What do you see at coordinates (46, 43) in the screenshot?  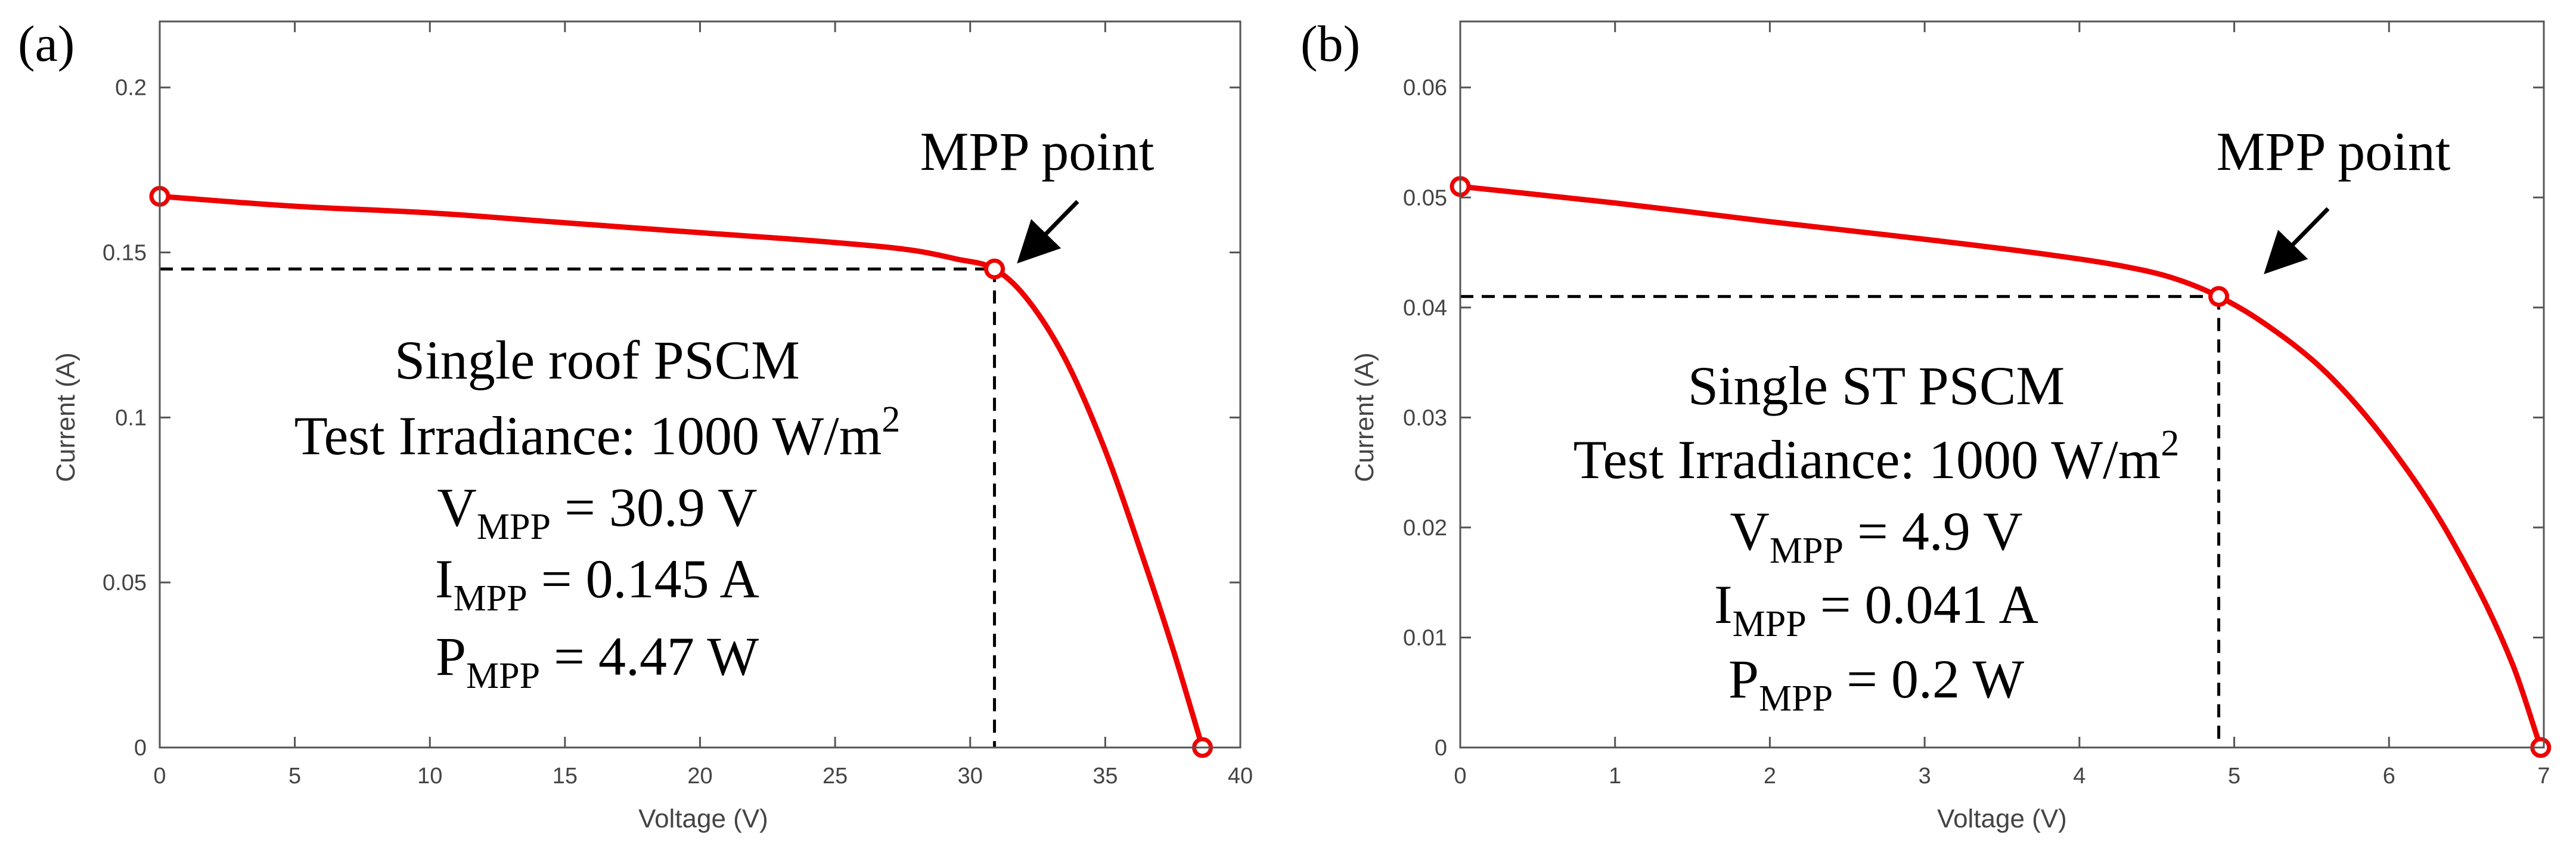 I see `panel-a-label: (a)` at bounding box center [46, 43].